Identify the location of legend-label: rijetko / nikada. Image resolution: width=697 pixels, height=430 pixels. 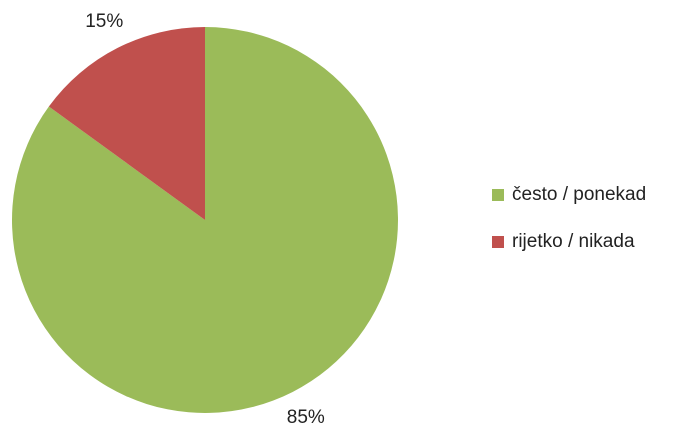
(573, 241).